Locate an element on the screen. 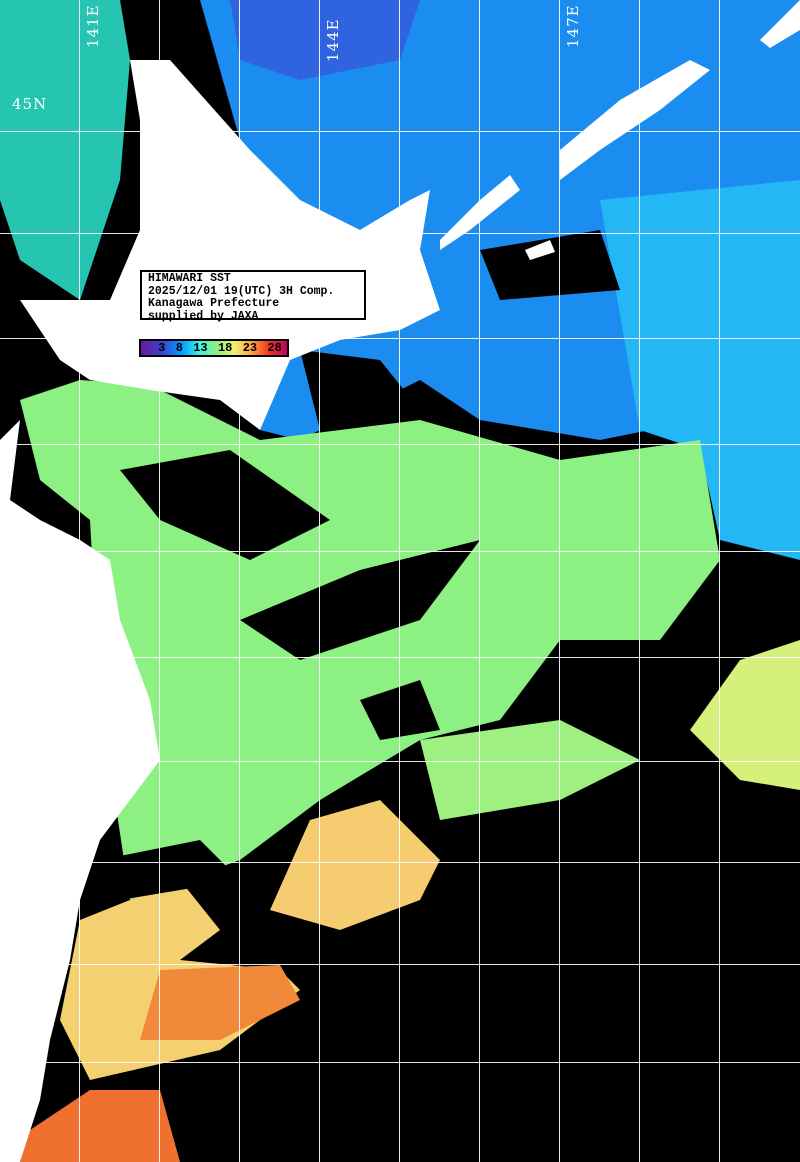  hot-water-far-south is located at coordinates (100, 1126).